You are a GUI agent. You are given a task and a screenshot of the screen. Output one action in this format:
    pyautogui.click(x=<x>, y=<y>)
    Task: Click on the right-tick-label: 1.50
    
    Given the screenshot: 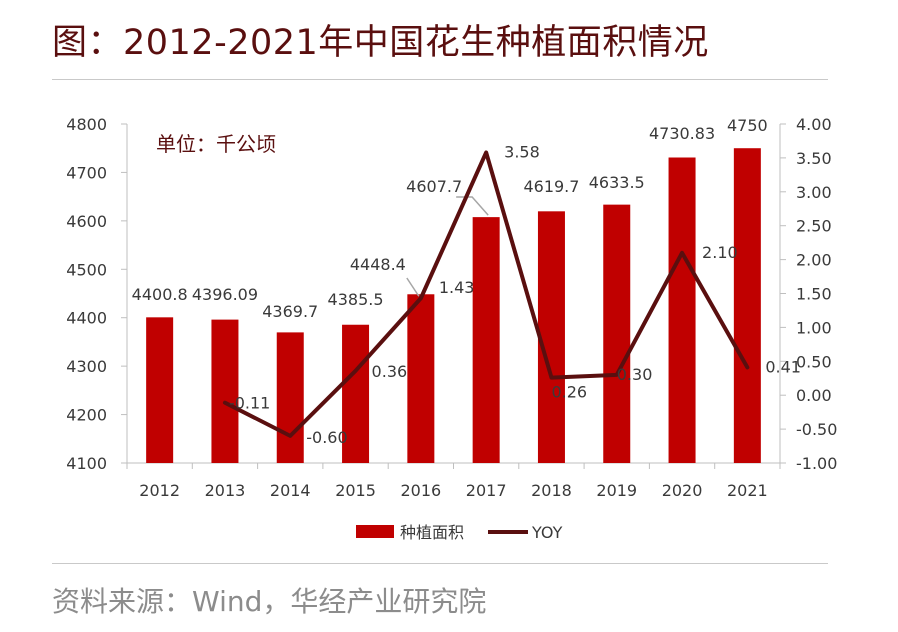 What is the action you would take?
    pyautogui.click(x=814, y=294)
    